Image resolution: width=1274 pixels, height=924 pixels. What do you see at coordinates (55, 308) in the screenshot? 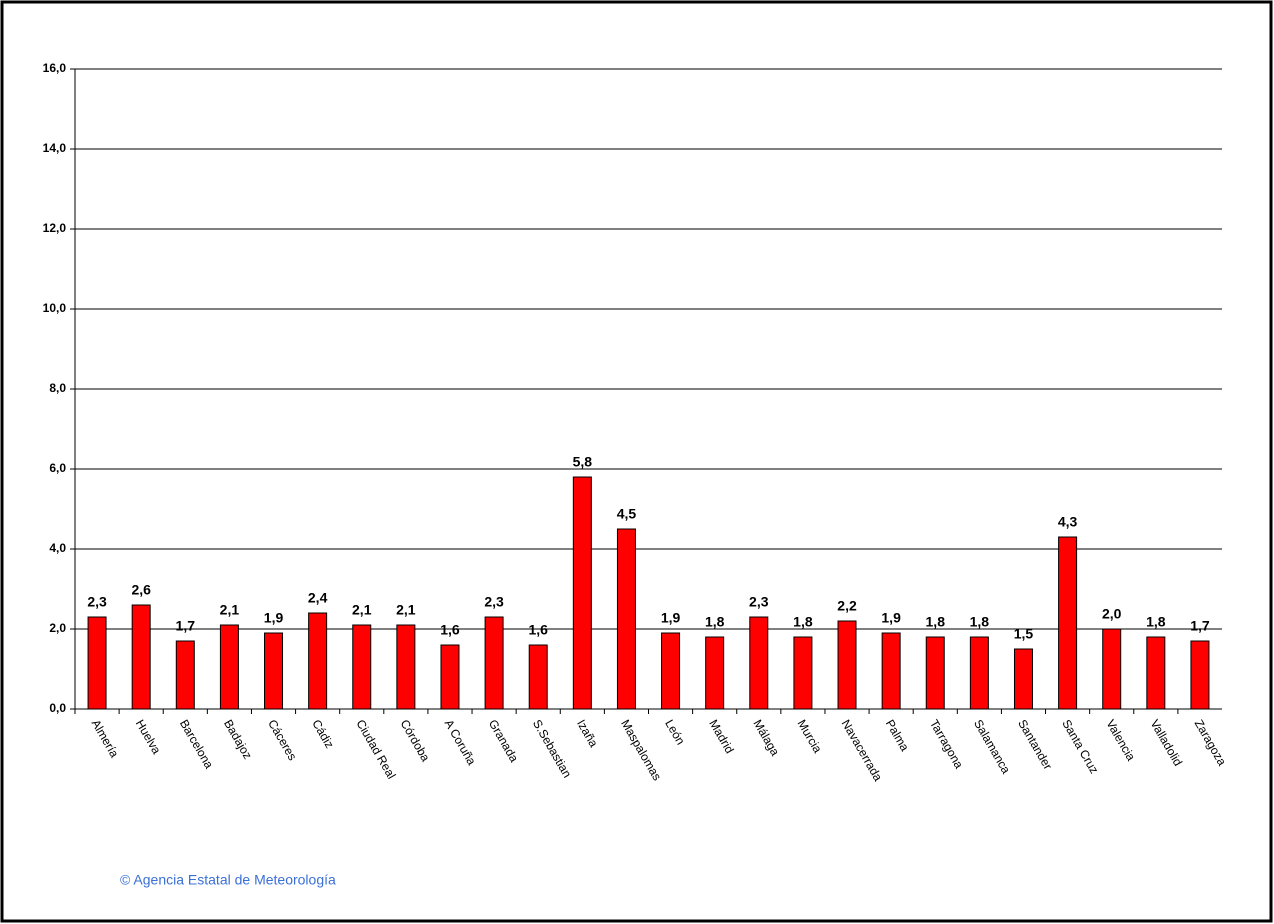
I see `y-tick-label: 10,0` at bounding box center [55, 308].